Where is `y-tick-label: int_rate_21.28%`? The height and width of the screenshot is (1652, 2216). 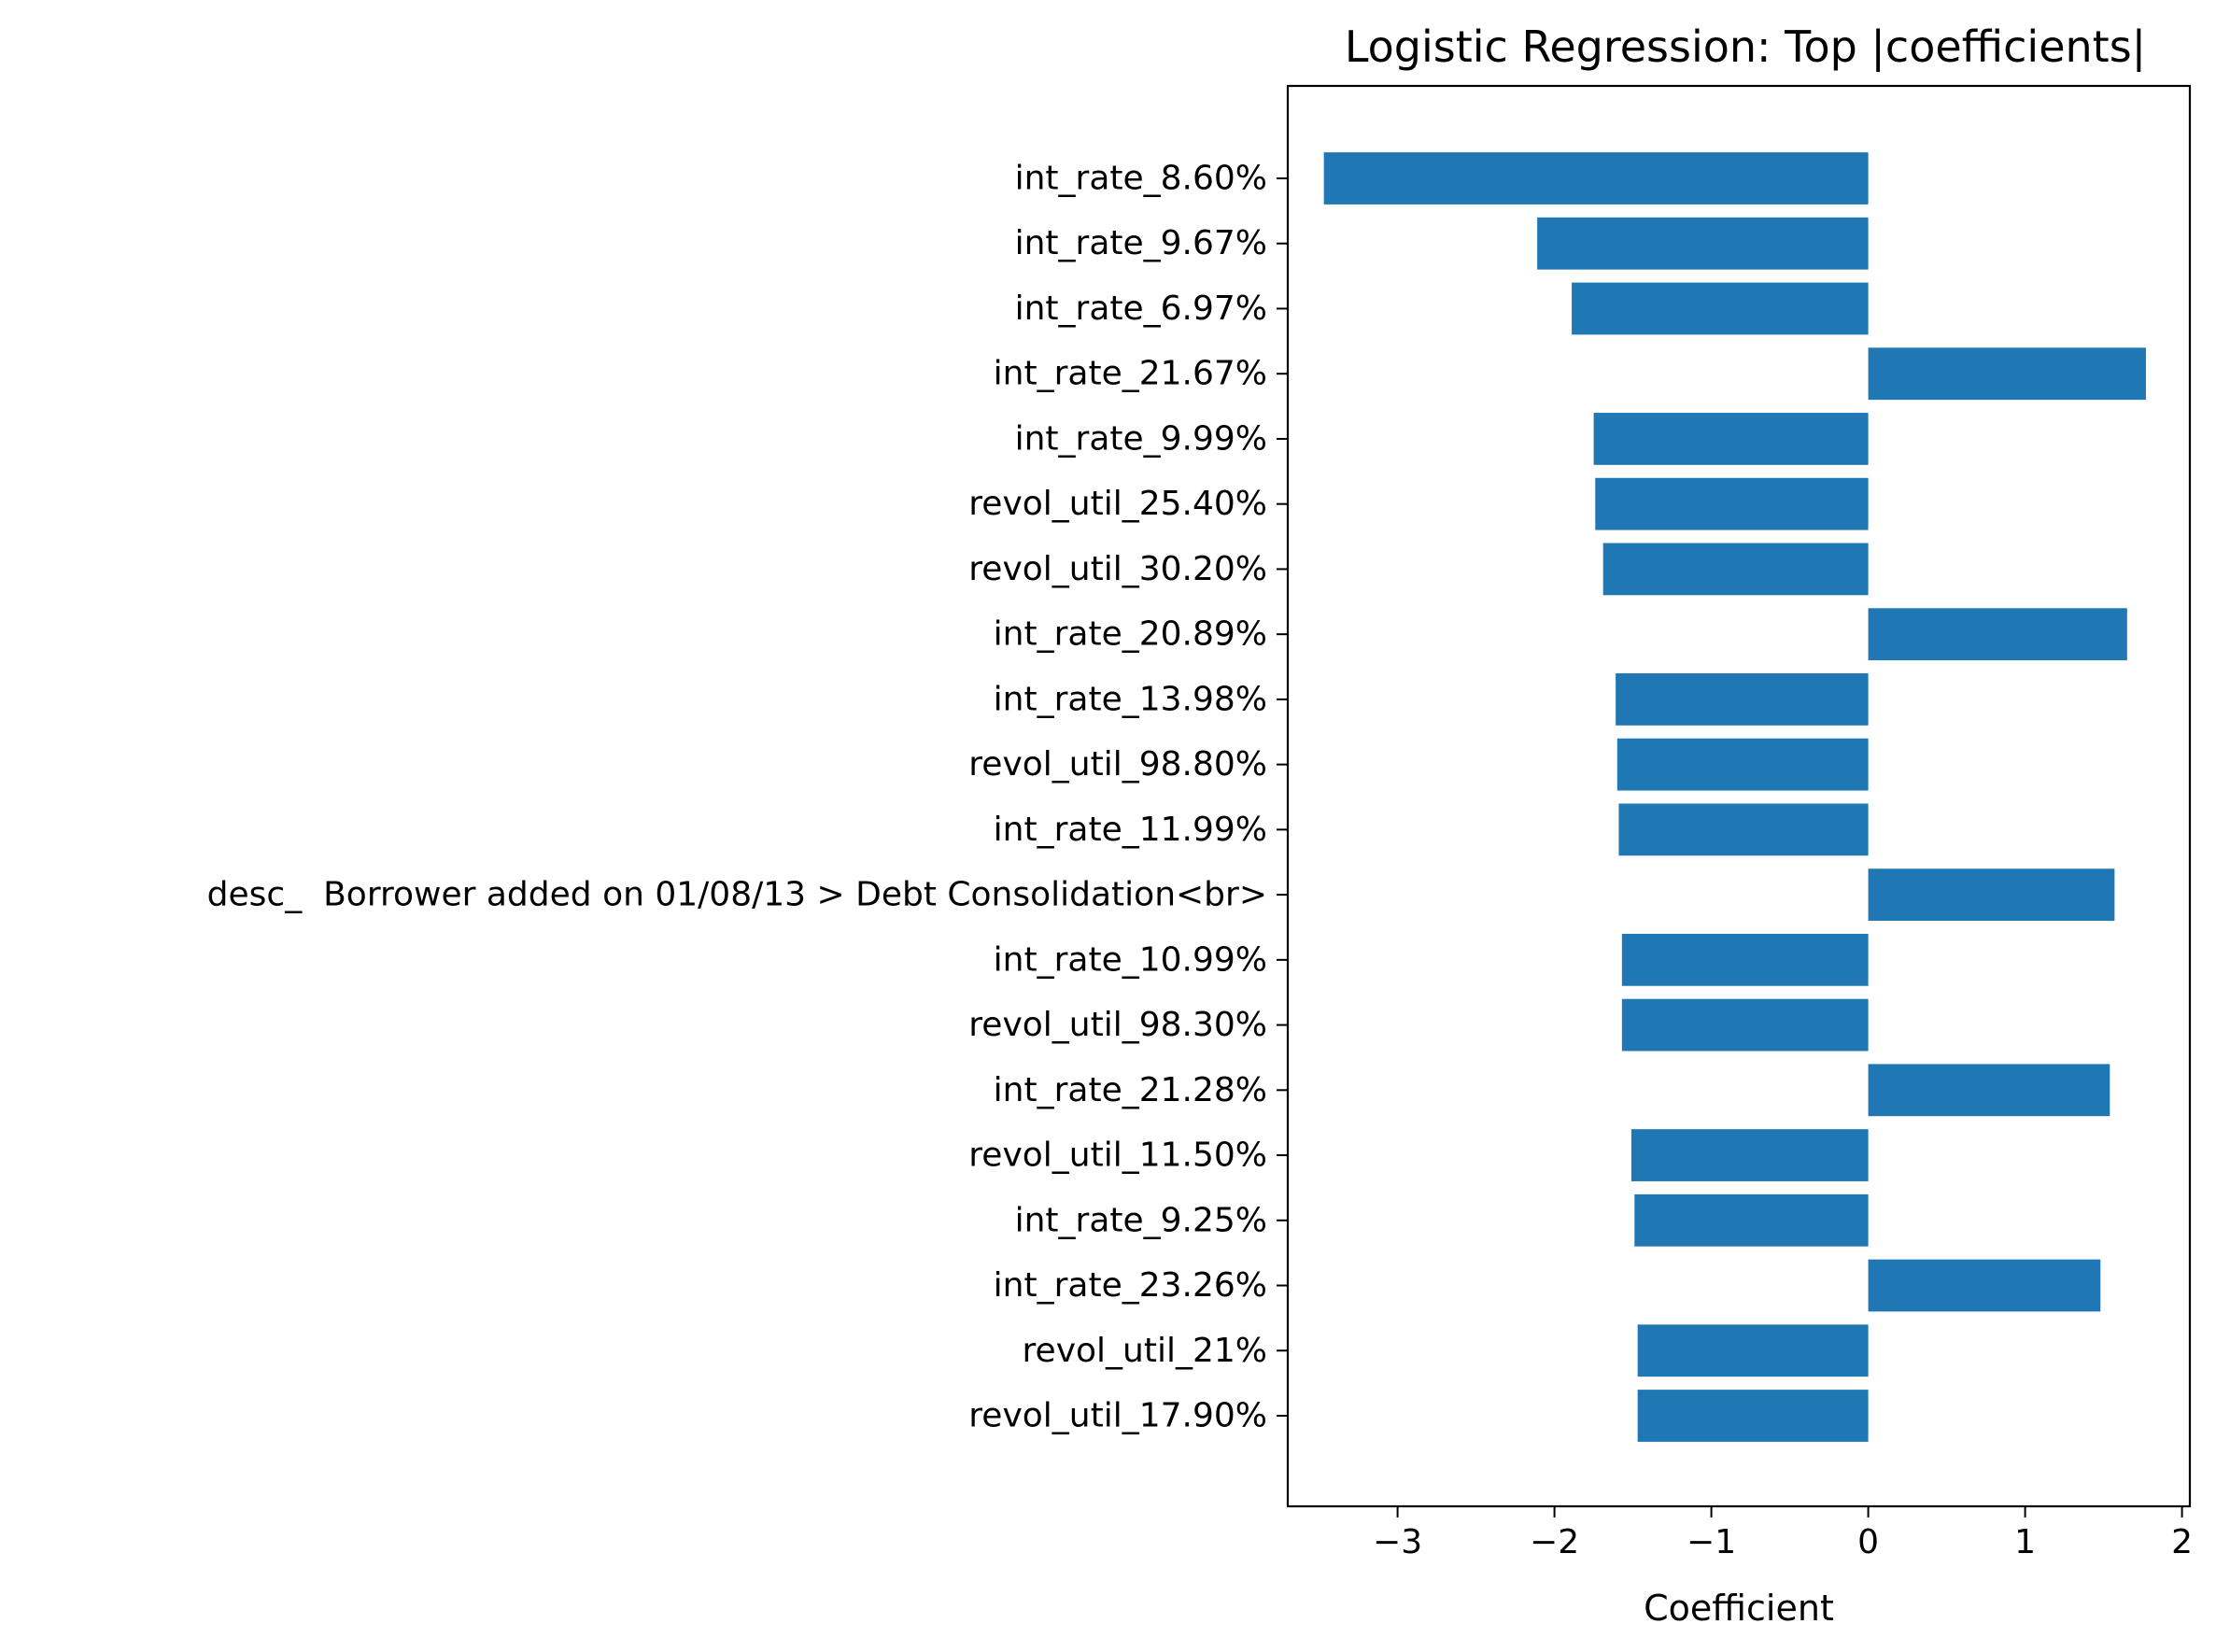 y-tick-label: int_rate_21.28% is located at coordinates (1130, 1090).